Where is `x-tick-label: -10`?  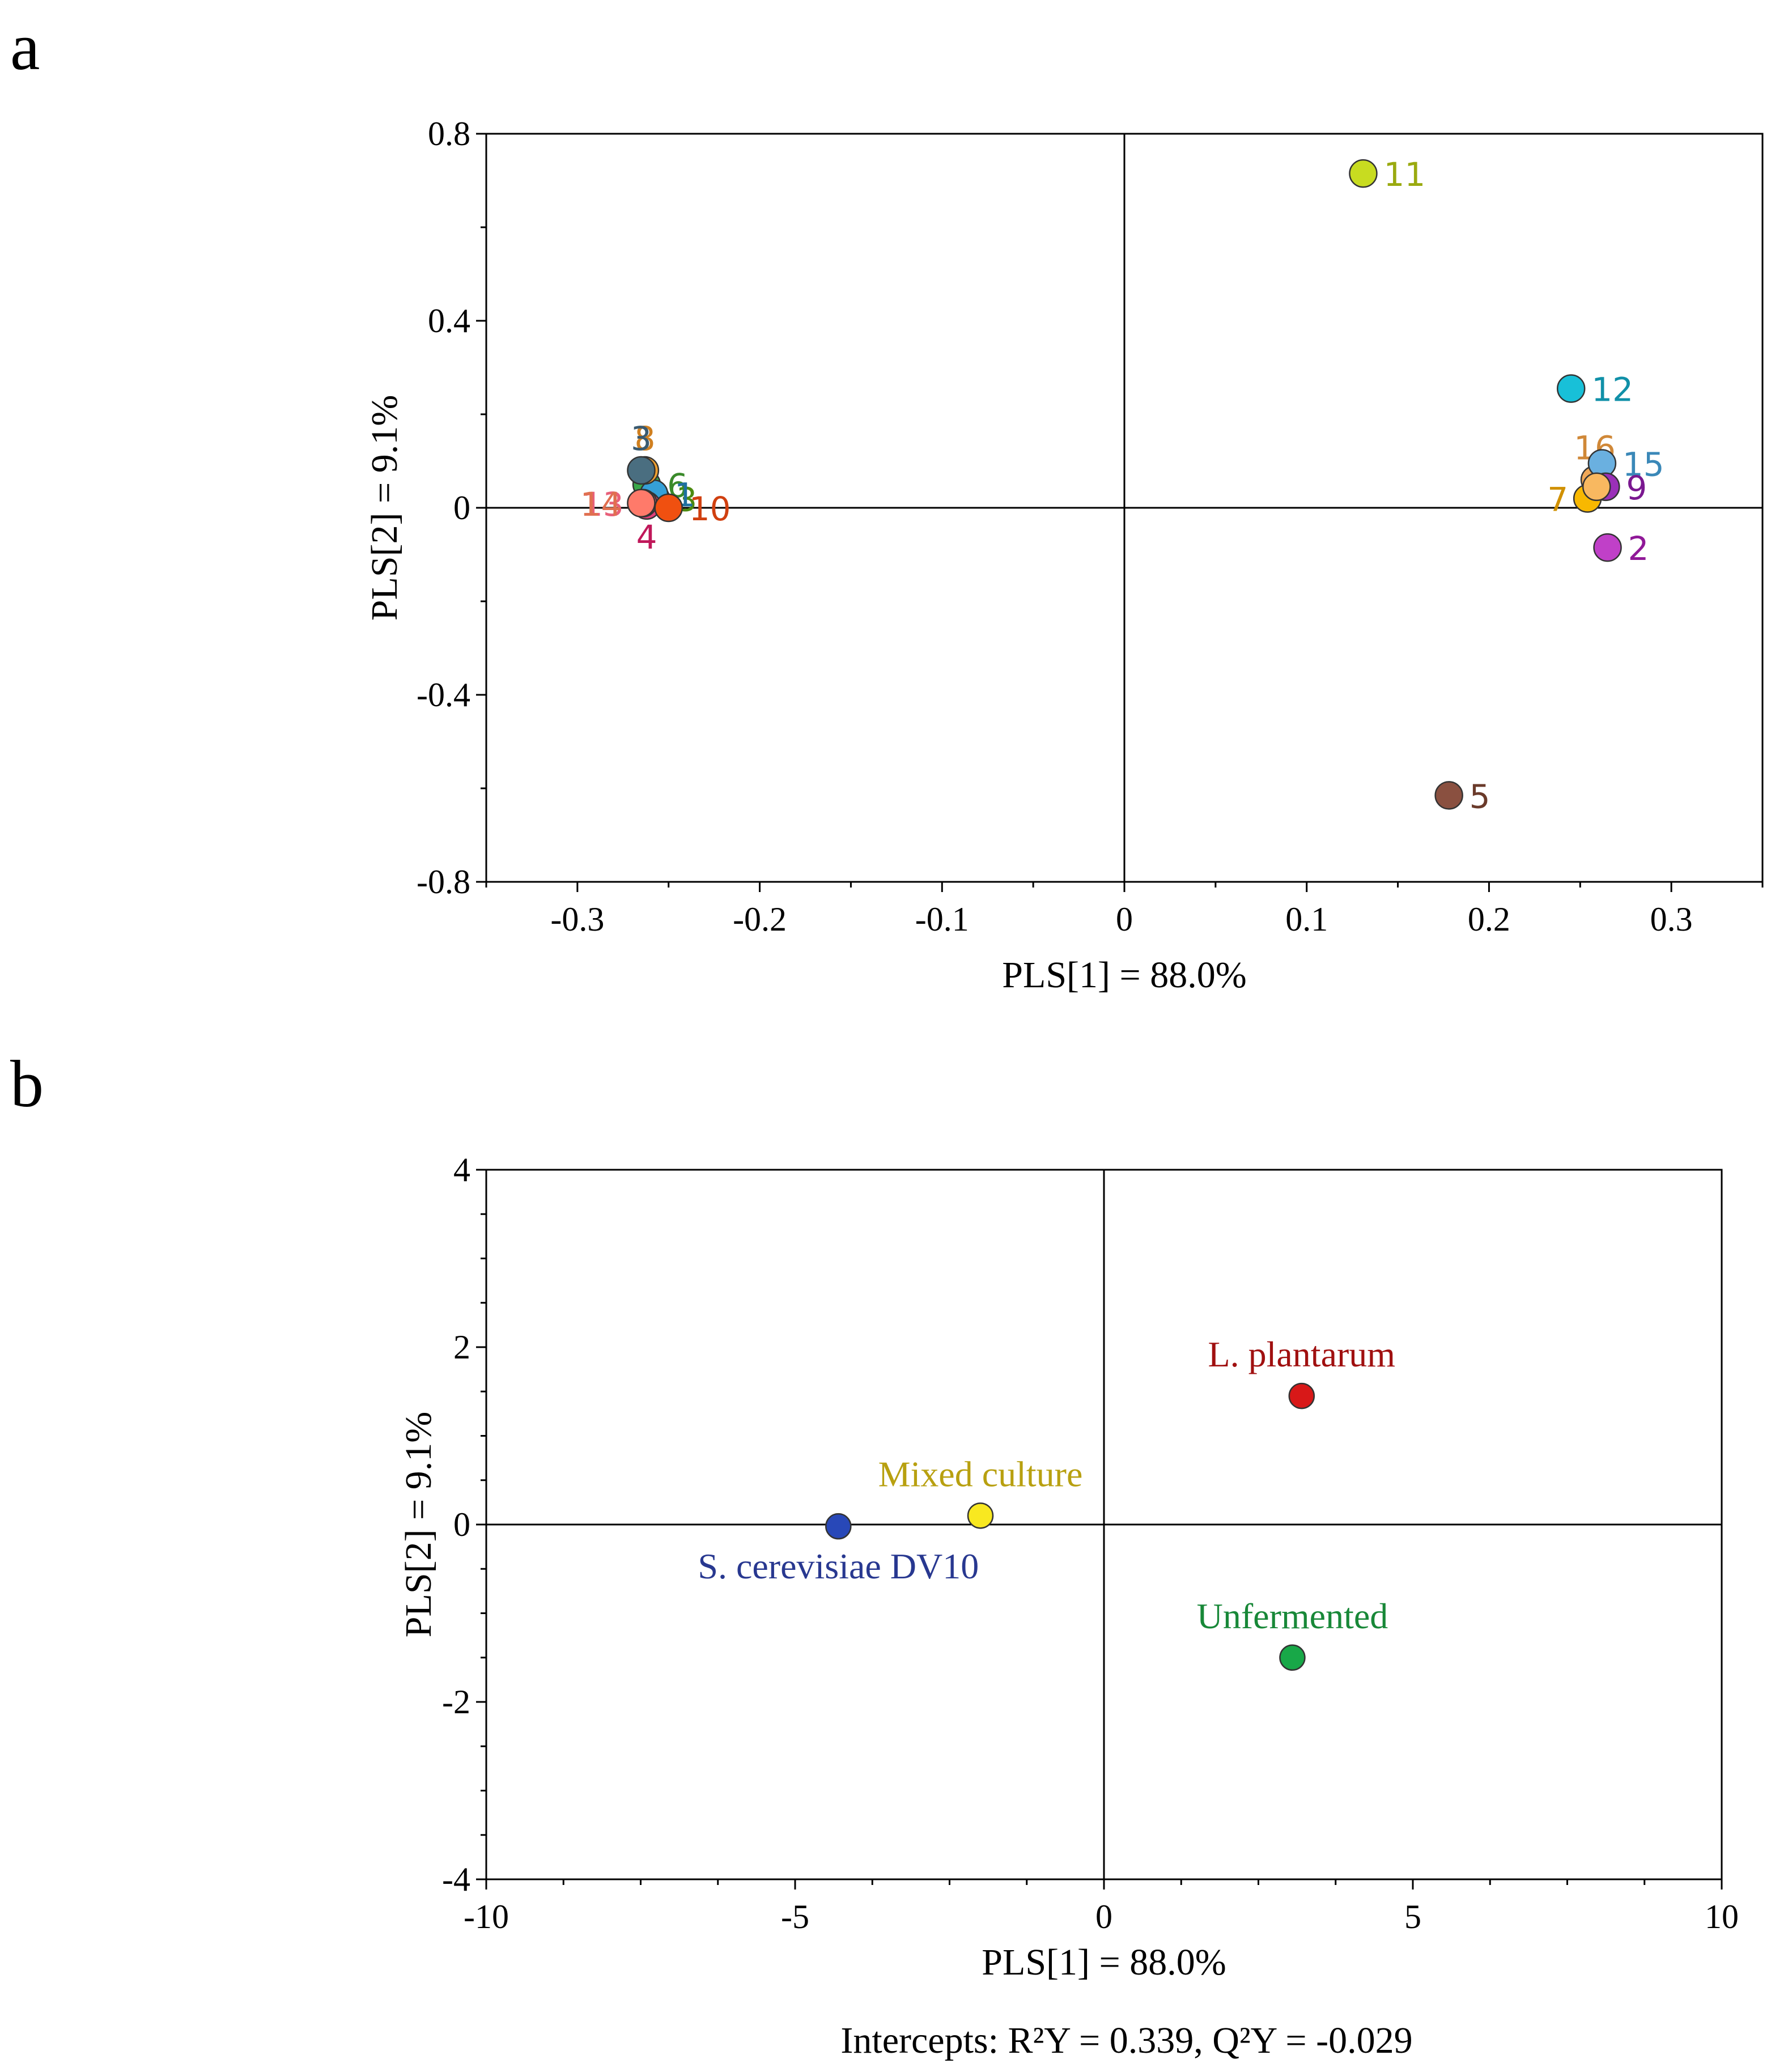 x-tick-label: -10 is located at coordinates (486, 1916).